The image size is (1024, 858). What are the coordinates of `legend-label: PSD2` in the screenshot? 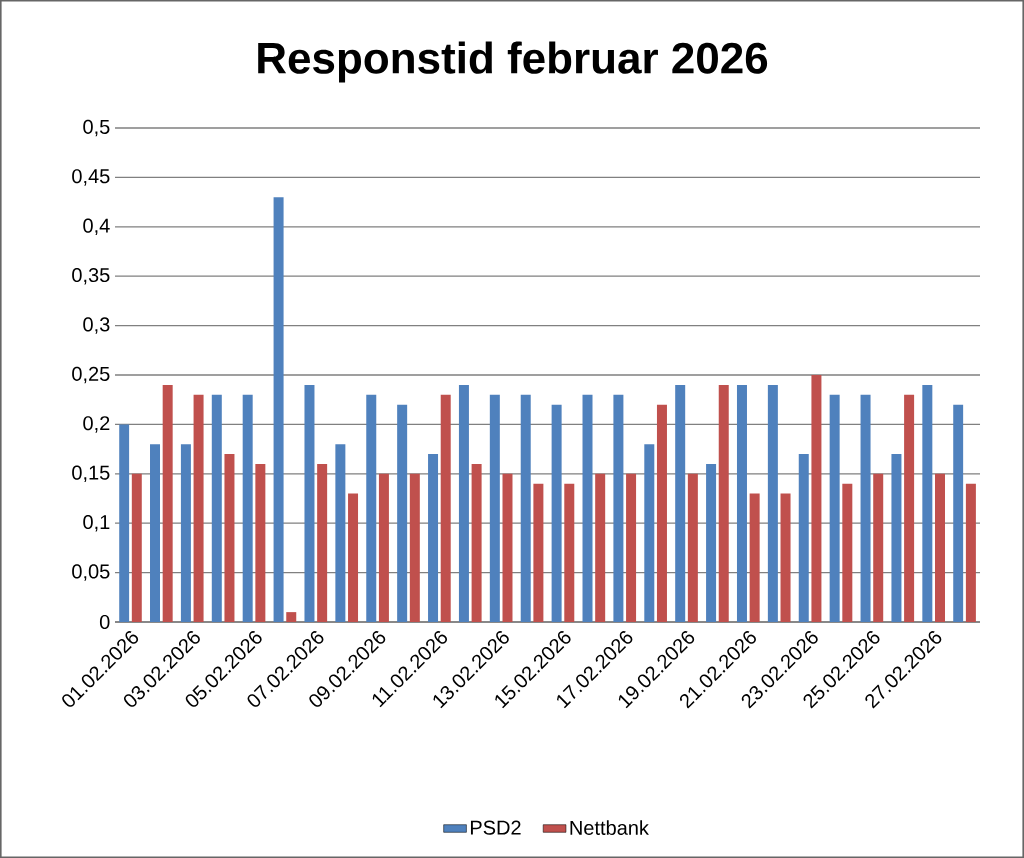 It's located at (495, 827).